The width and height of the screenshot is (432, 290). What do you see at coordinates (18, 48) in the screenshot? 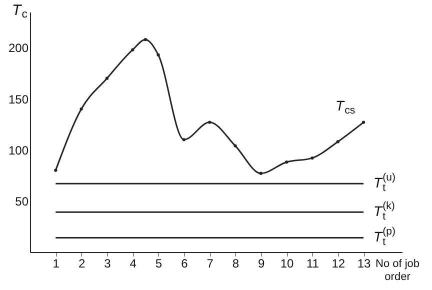
I see `y-tick-label: 200` at bounding box center [18, 48].